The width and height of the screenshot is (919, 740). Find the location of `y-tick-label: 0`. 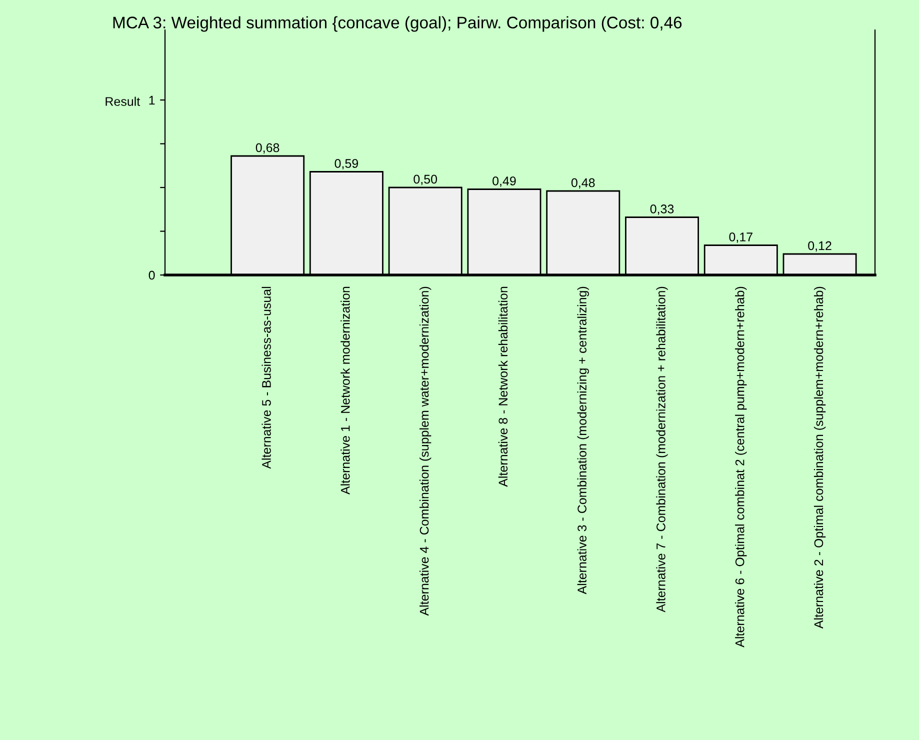

y-tick-label: 0 is located at coordinates (151, 275).